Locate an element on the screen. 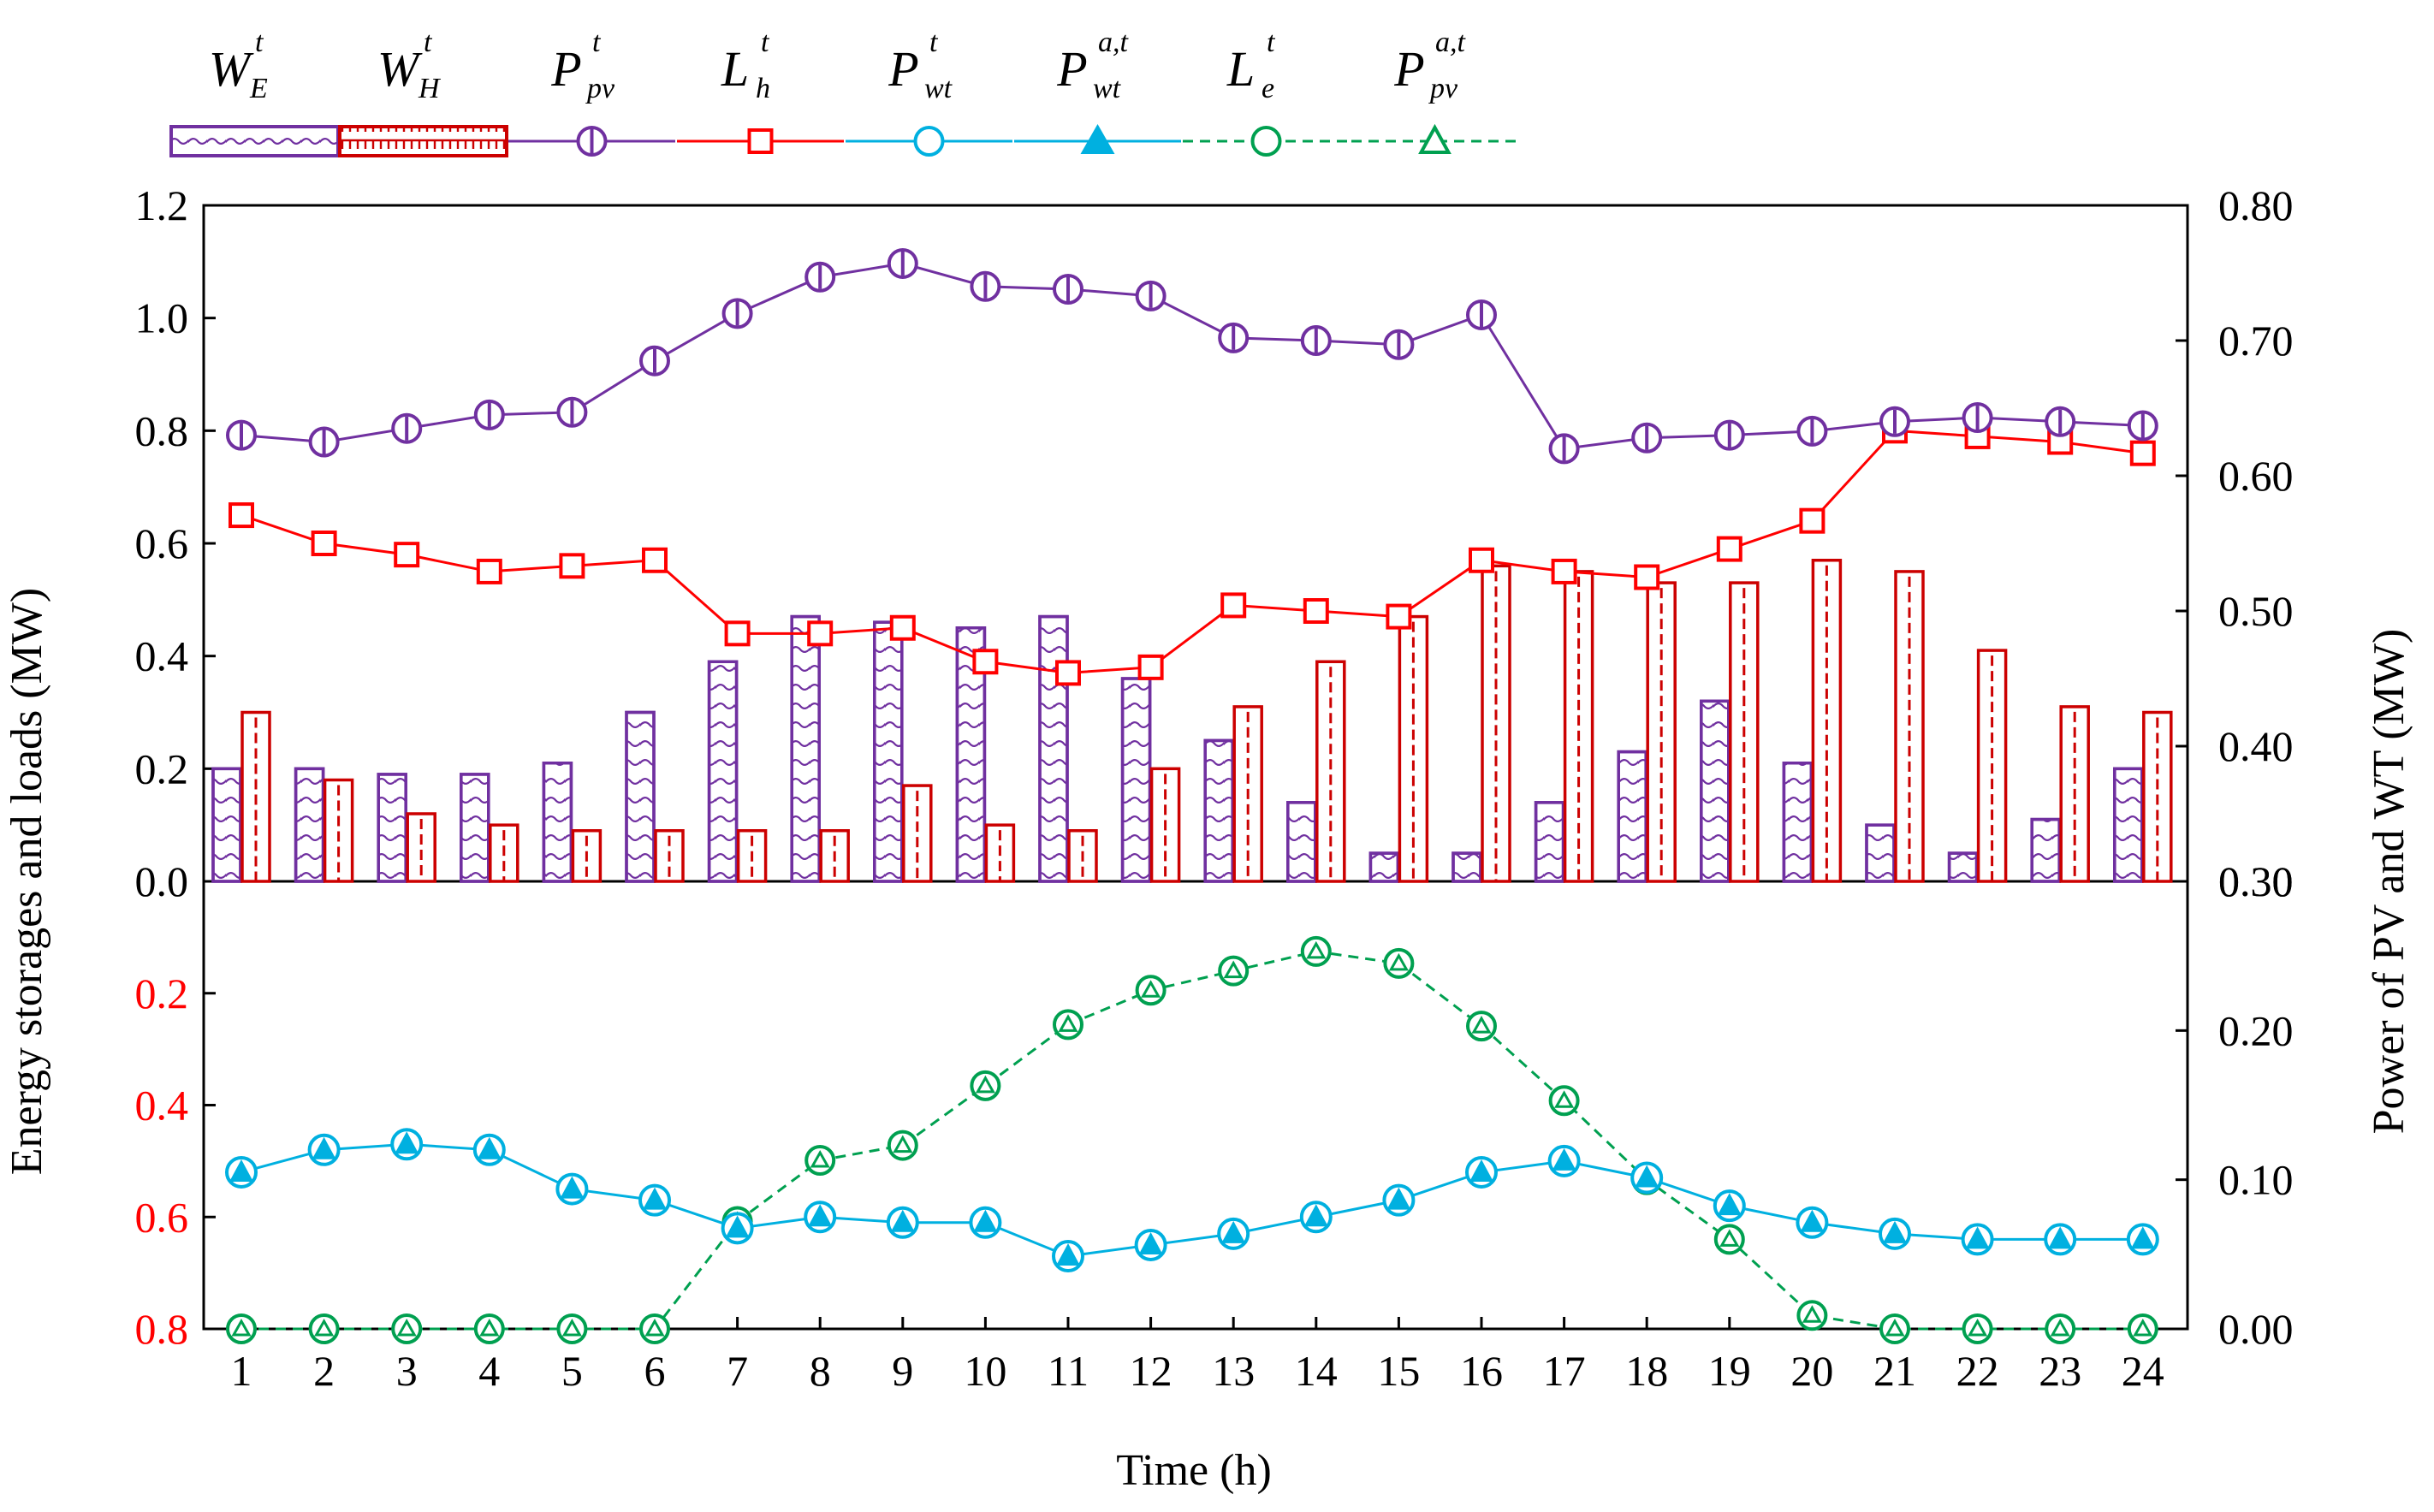  x-tick-label: 5 is located at coordinates (572, 1371).